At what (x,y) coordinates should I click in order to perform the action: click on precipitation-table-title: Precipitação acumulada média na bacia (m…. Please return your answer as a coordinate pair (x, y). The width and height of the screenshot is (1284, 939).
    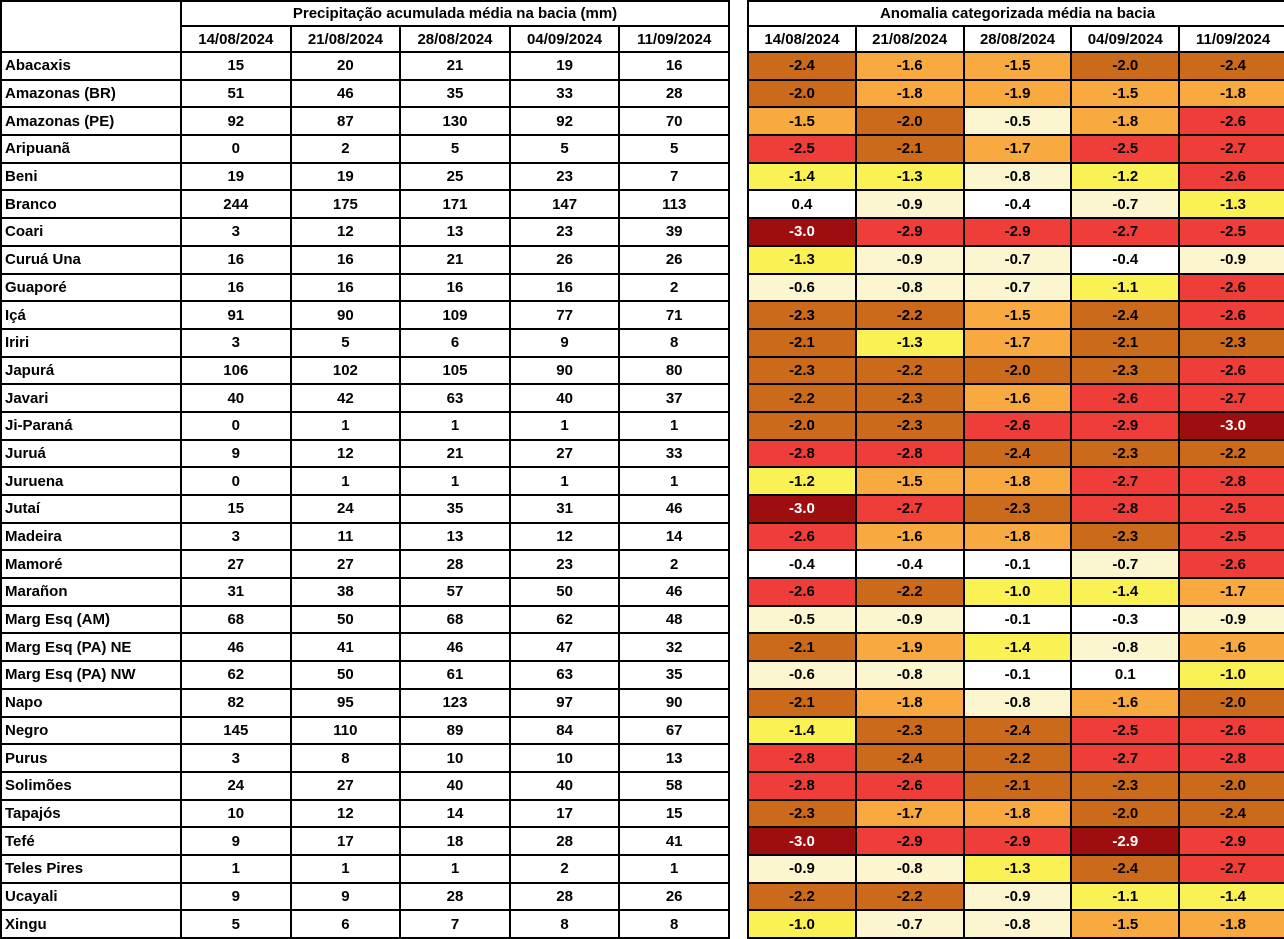
    Looking at the image, I should click on (455, 13).